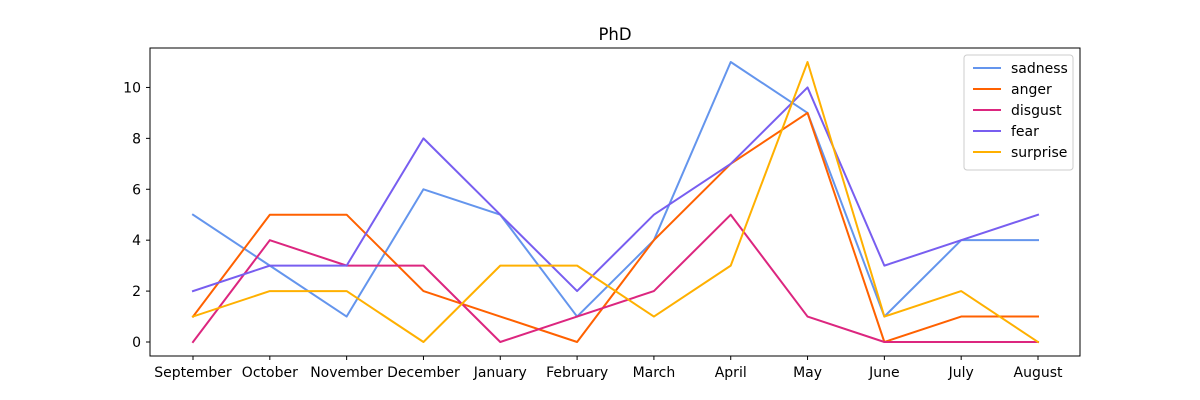 The height and width of the screenshot is (400, 1200). I want to click on y-tick-label: 4, so click(136, 241).